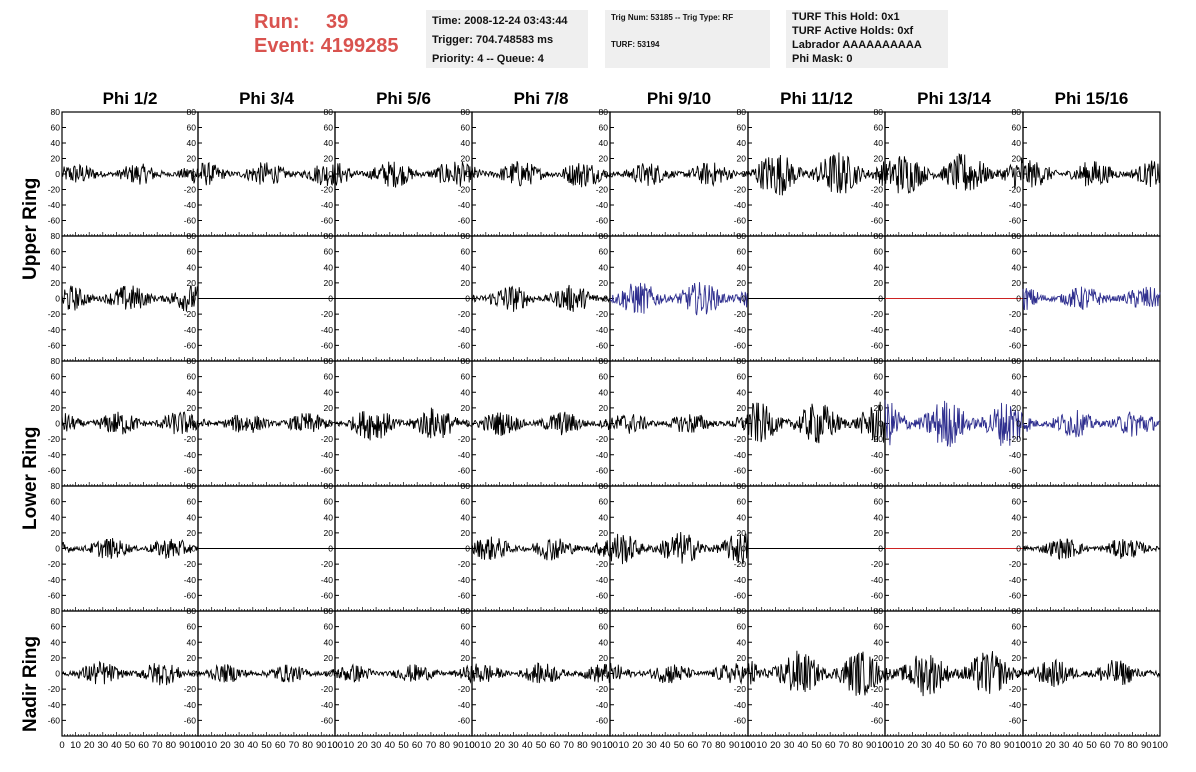  I want to click on x-tick-label: 60, so click(1105, 745).